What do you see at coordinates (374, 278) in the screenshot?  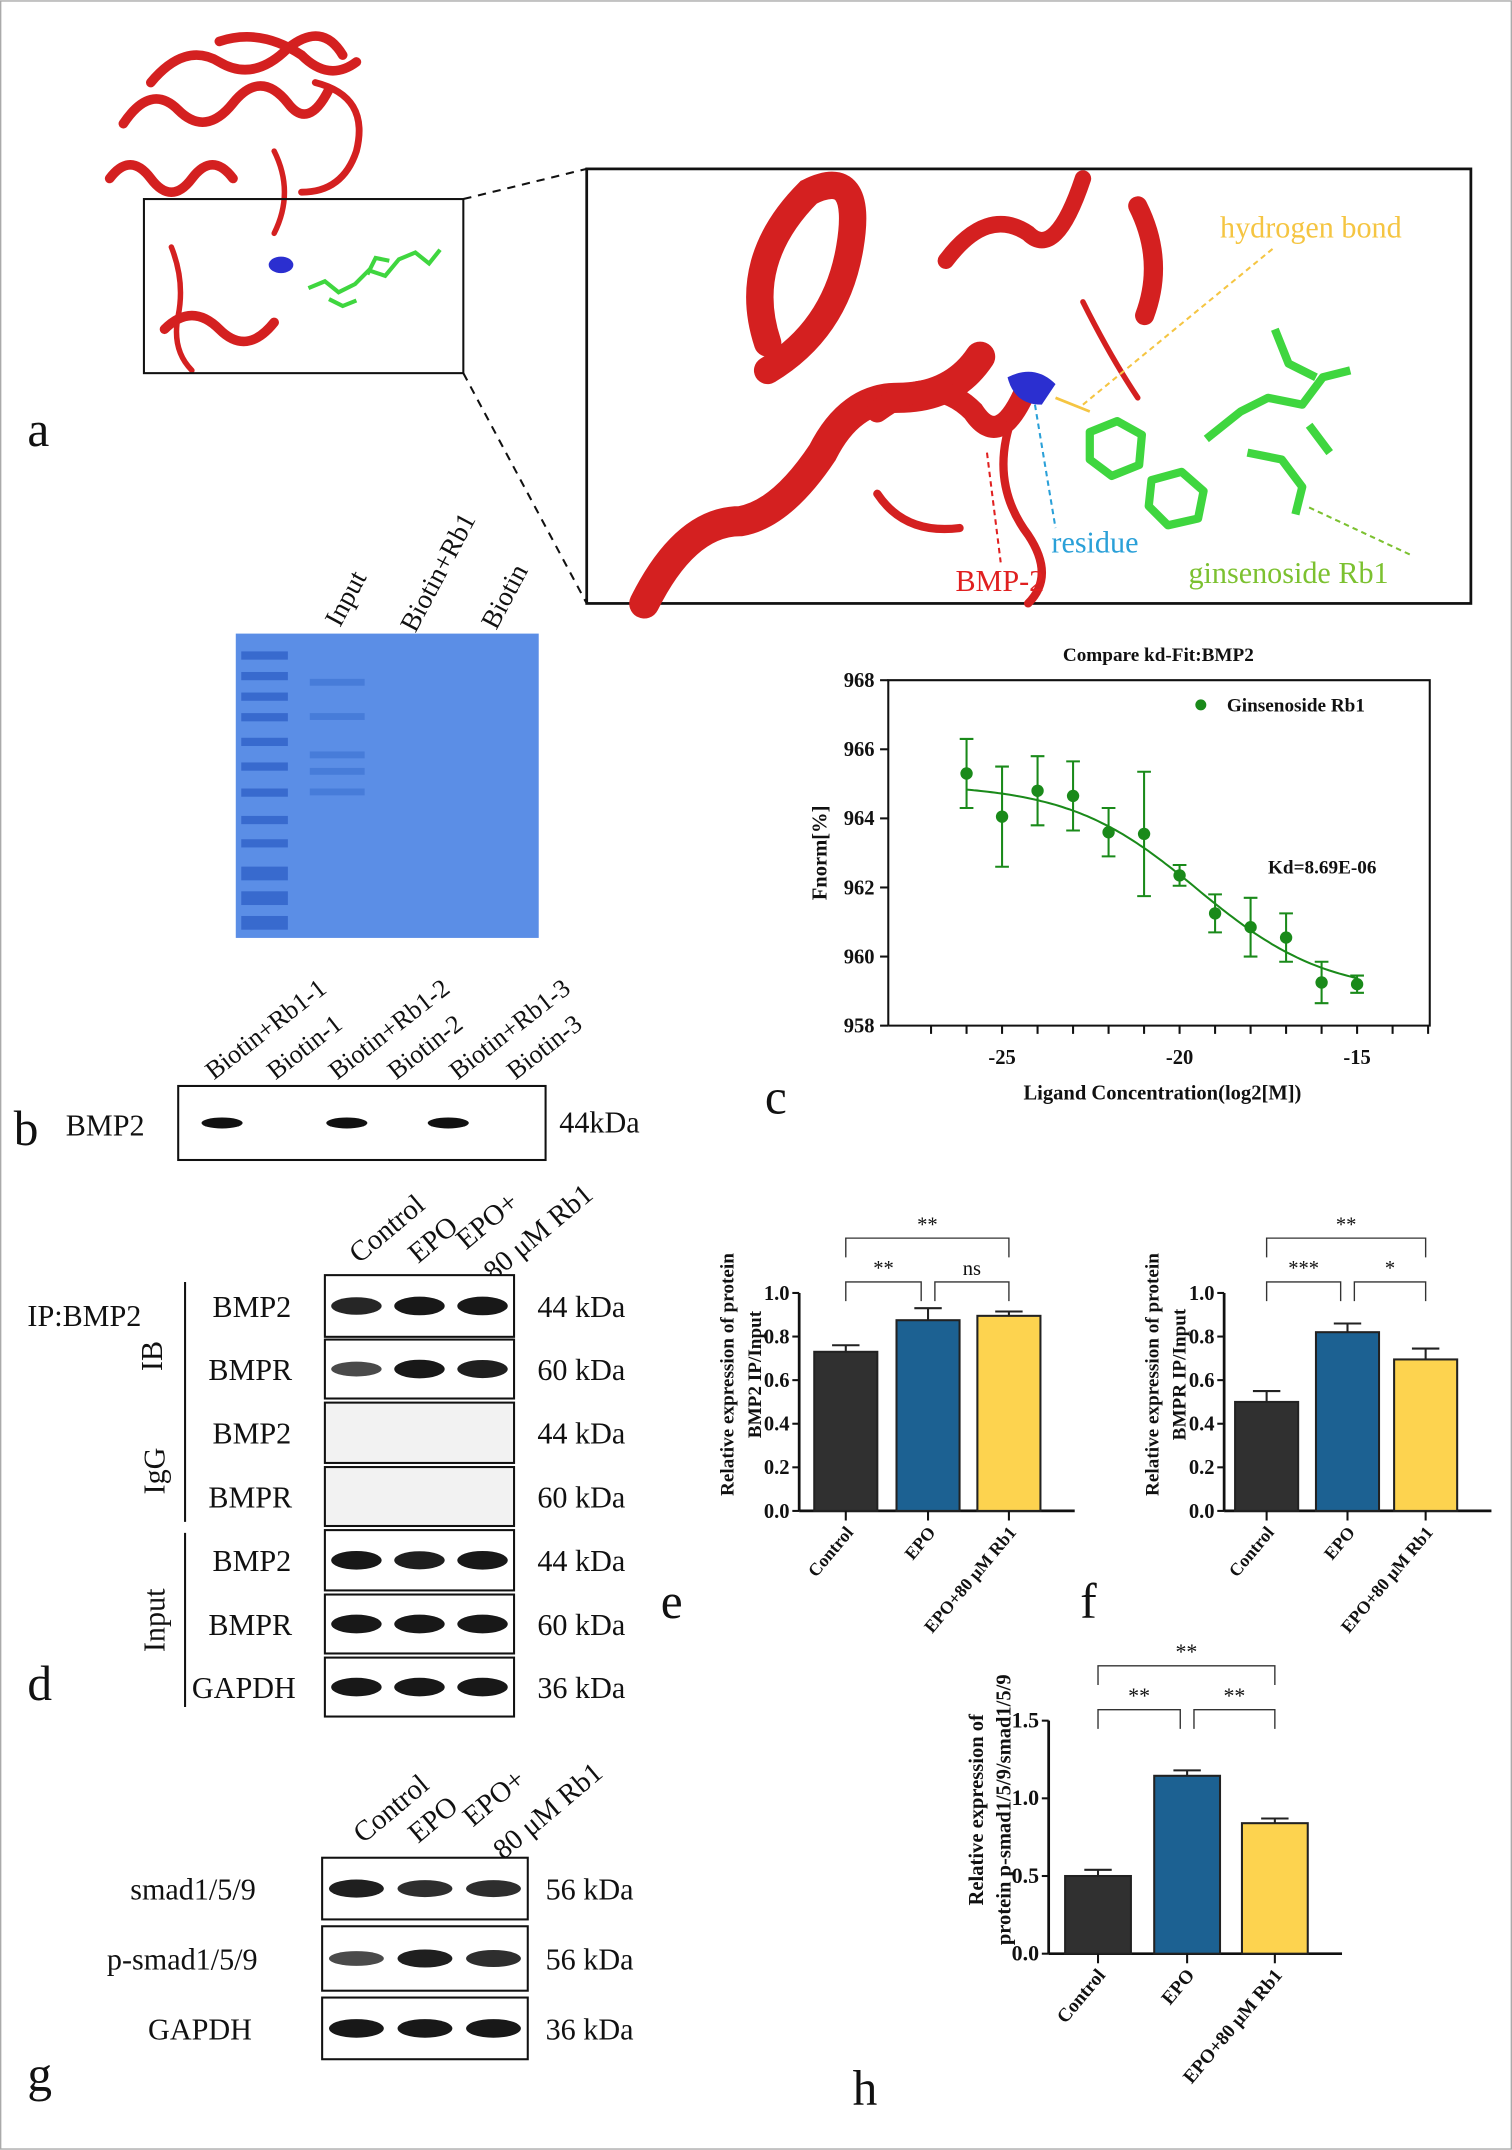 I see `ligand-overview` at bounding box center [374, 278].